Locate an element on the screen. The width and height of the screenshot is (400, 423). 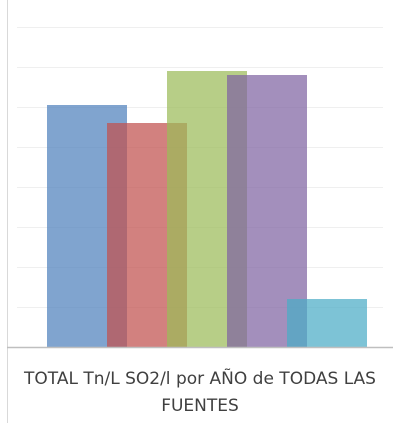
bar is located at coordinates (327, 323).